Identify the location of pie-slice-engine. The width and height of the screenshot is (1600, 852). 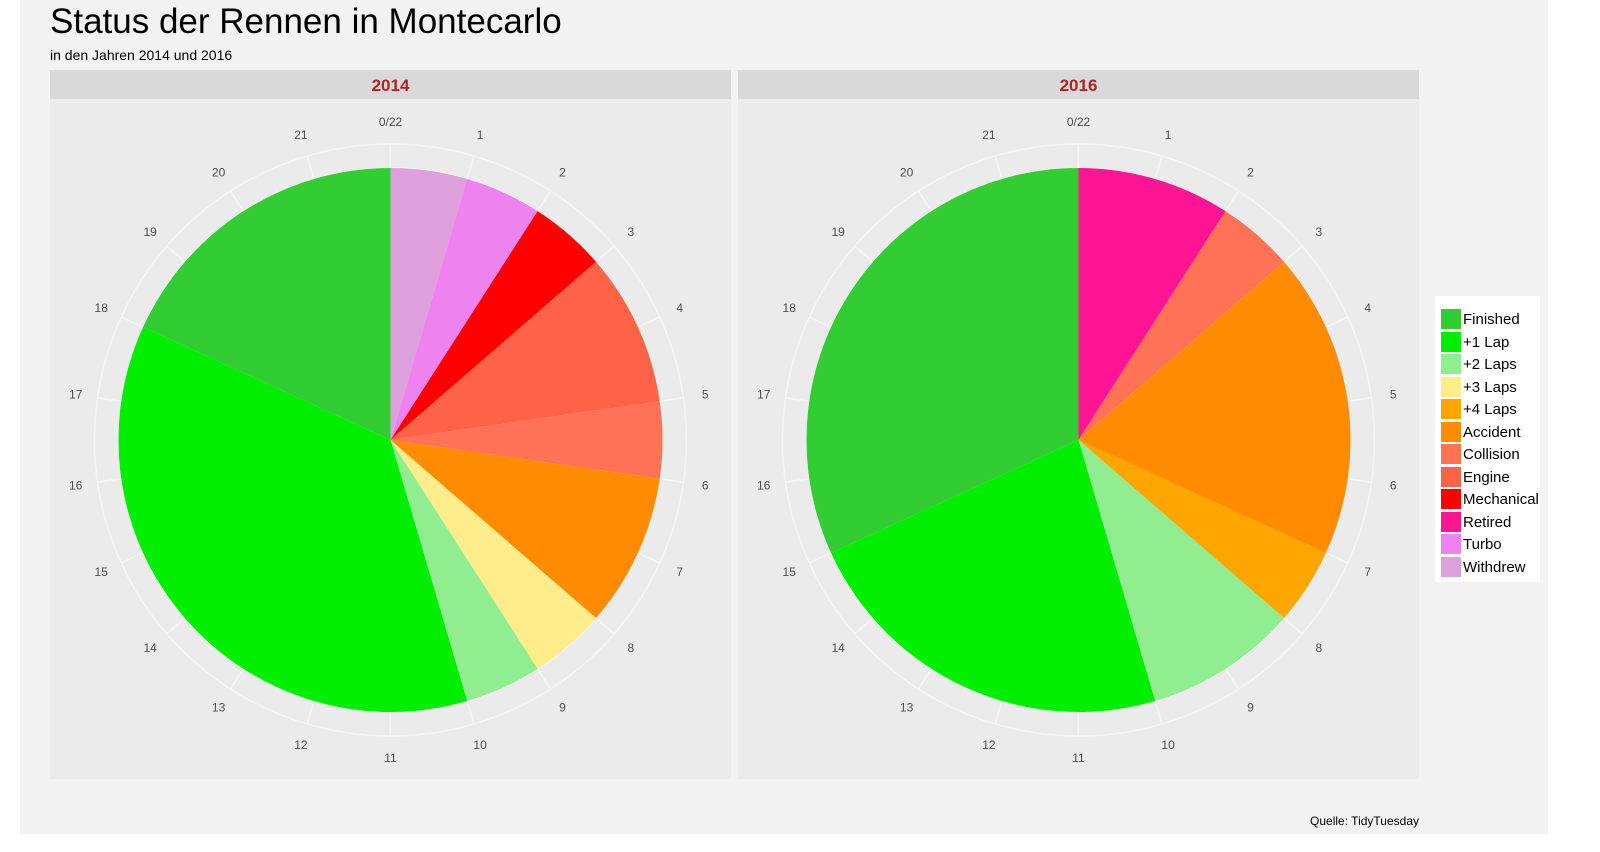
(525, 350).